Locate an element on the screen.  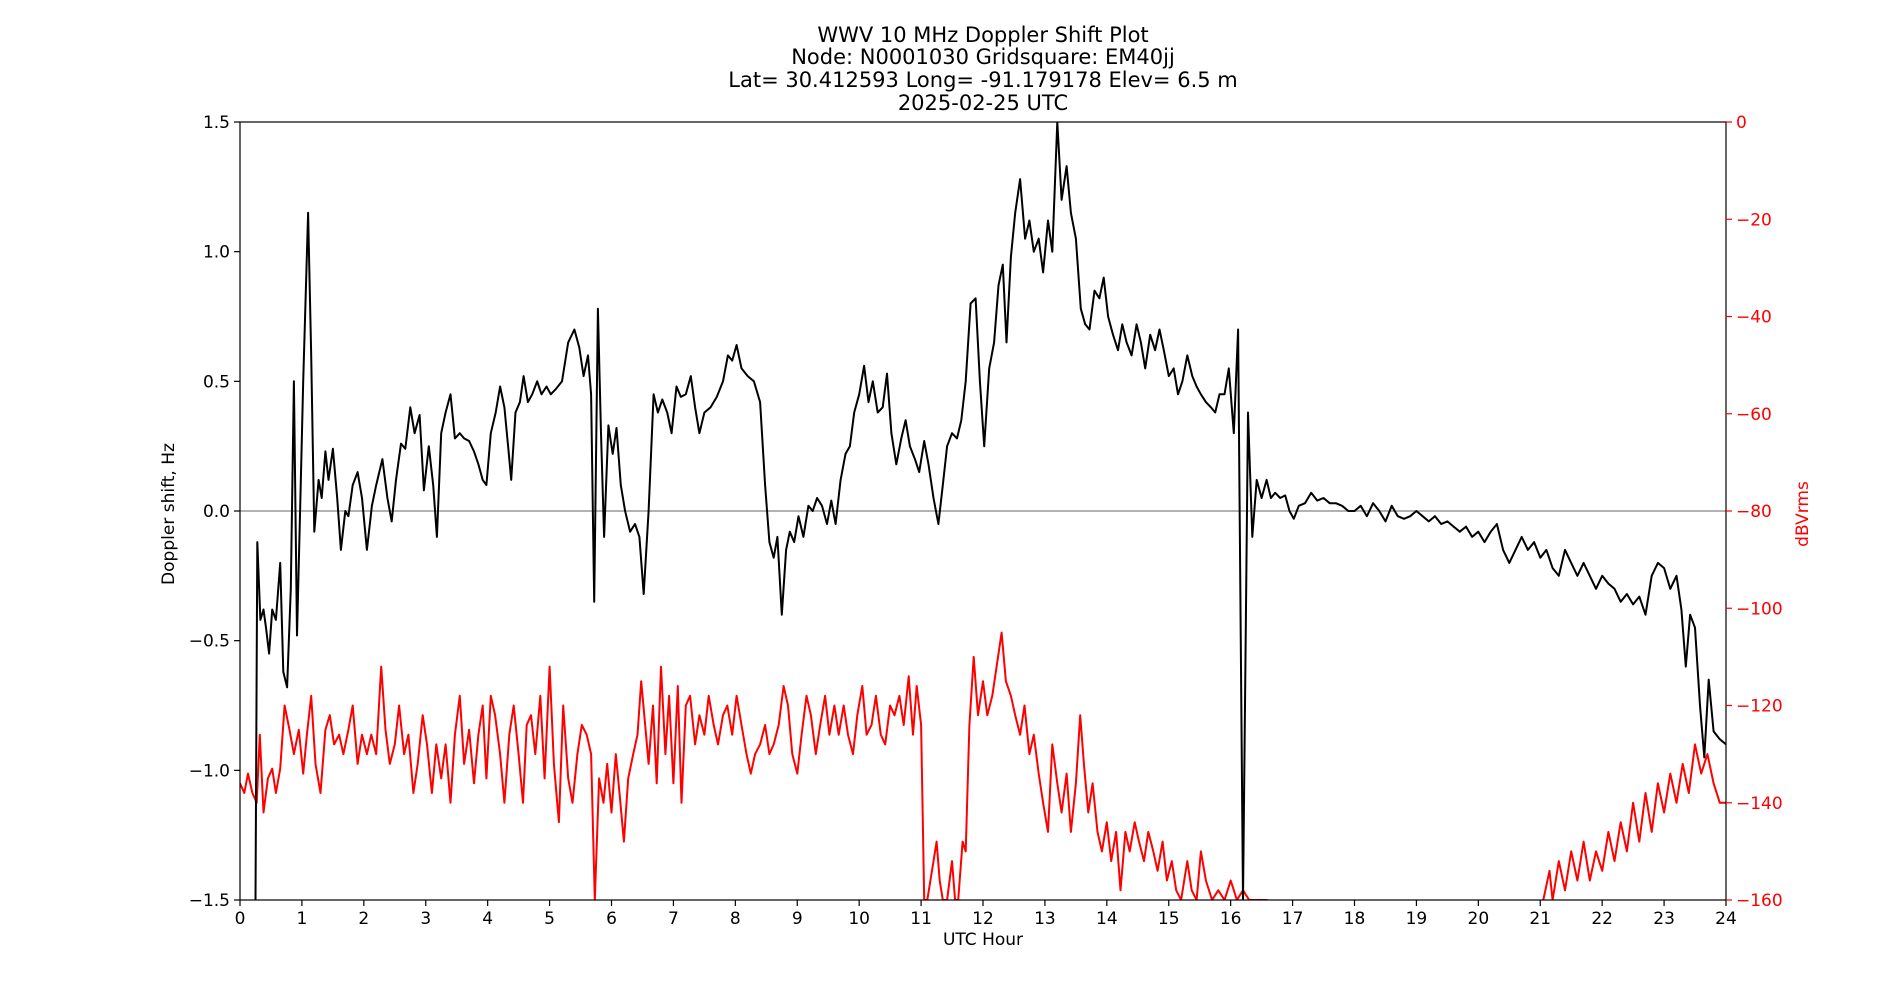
x-tick-label: 17 is located at coordinates (1293, 919).